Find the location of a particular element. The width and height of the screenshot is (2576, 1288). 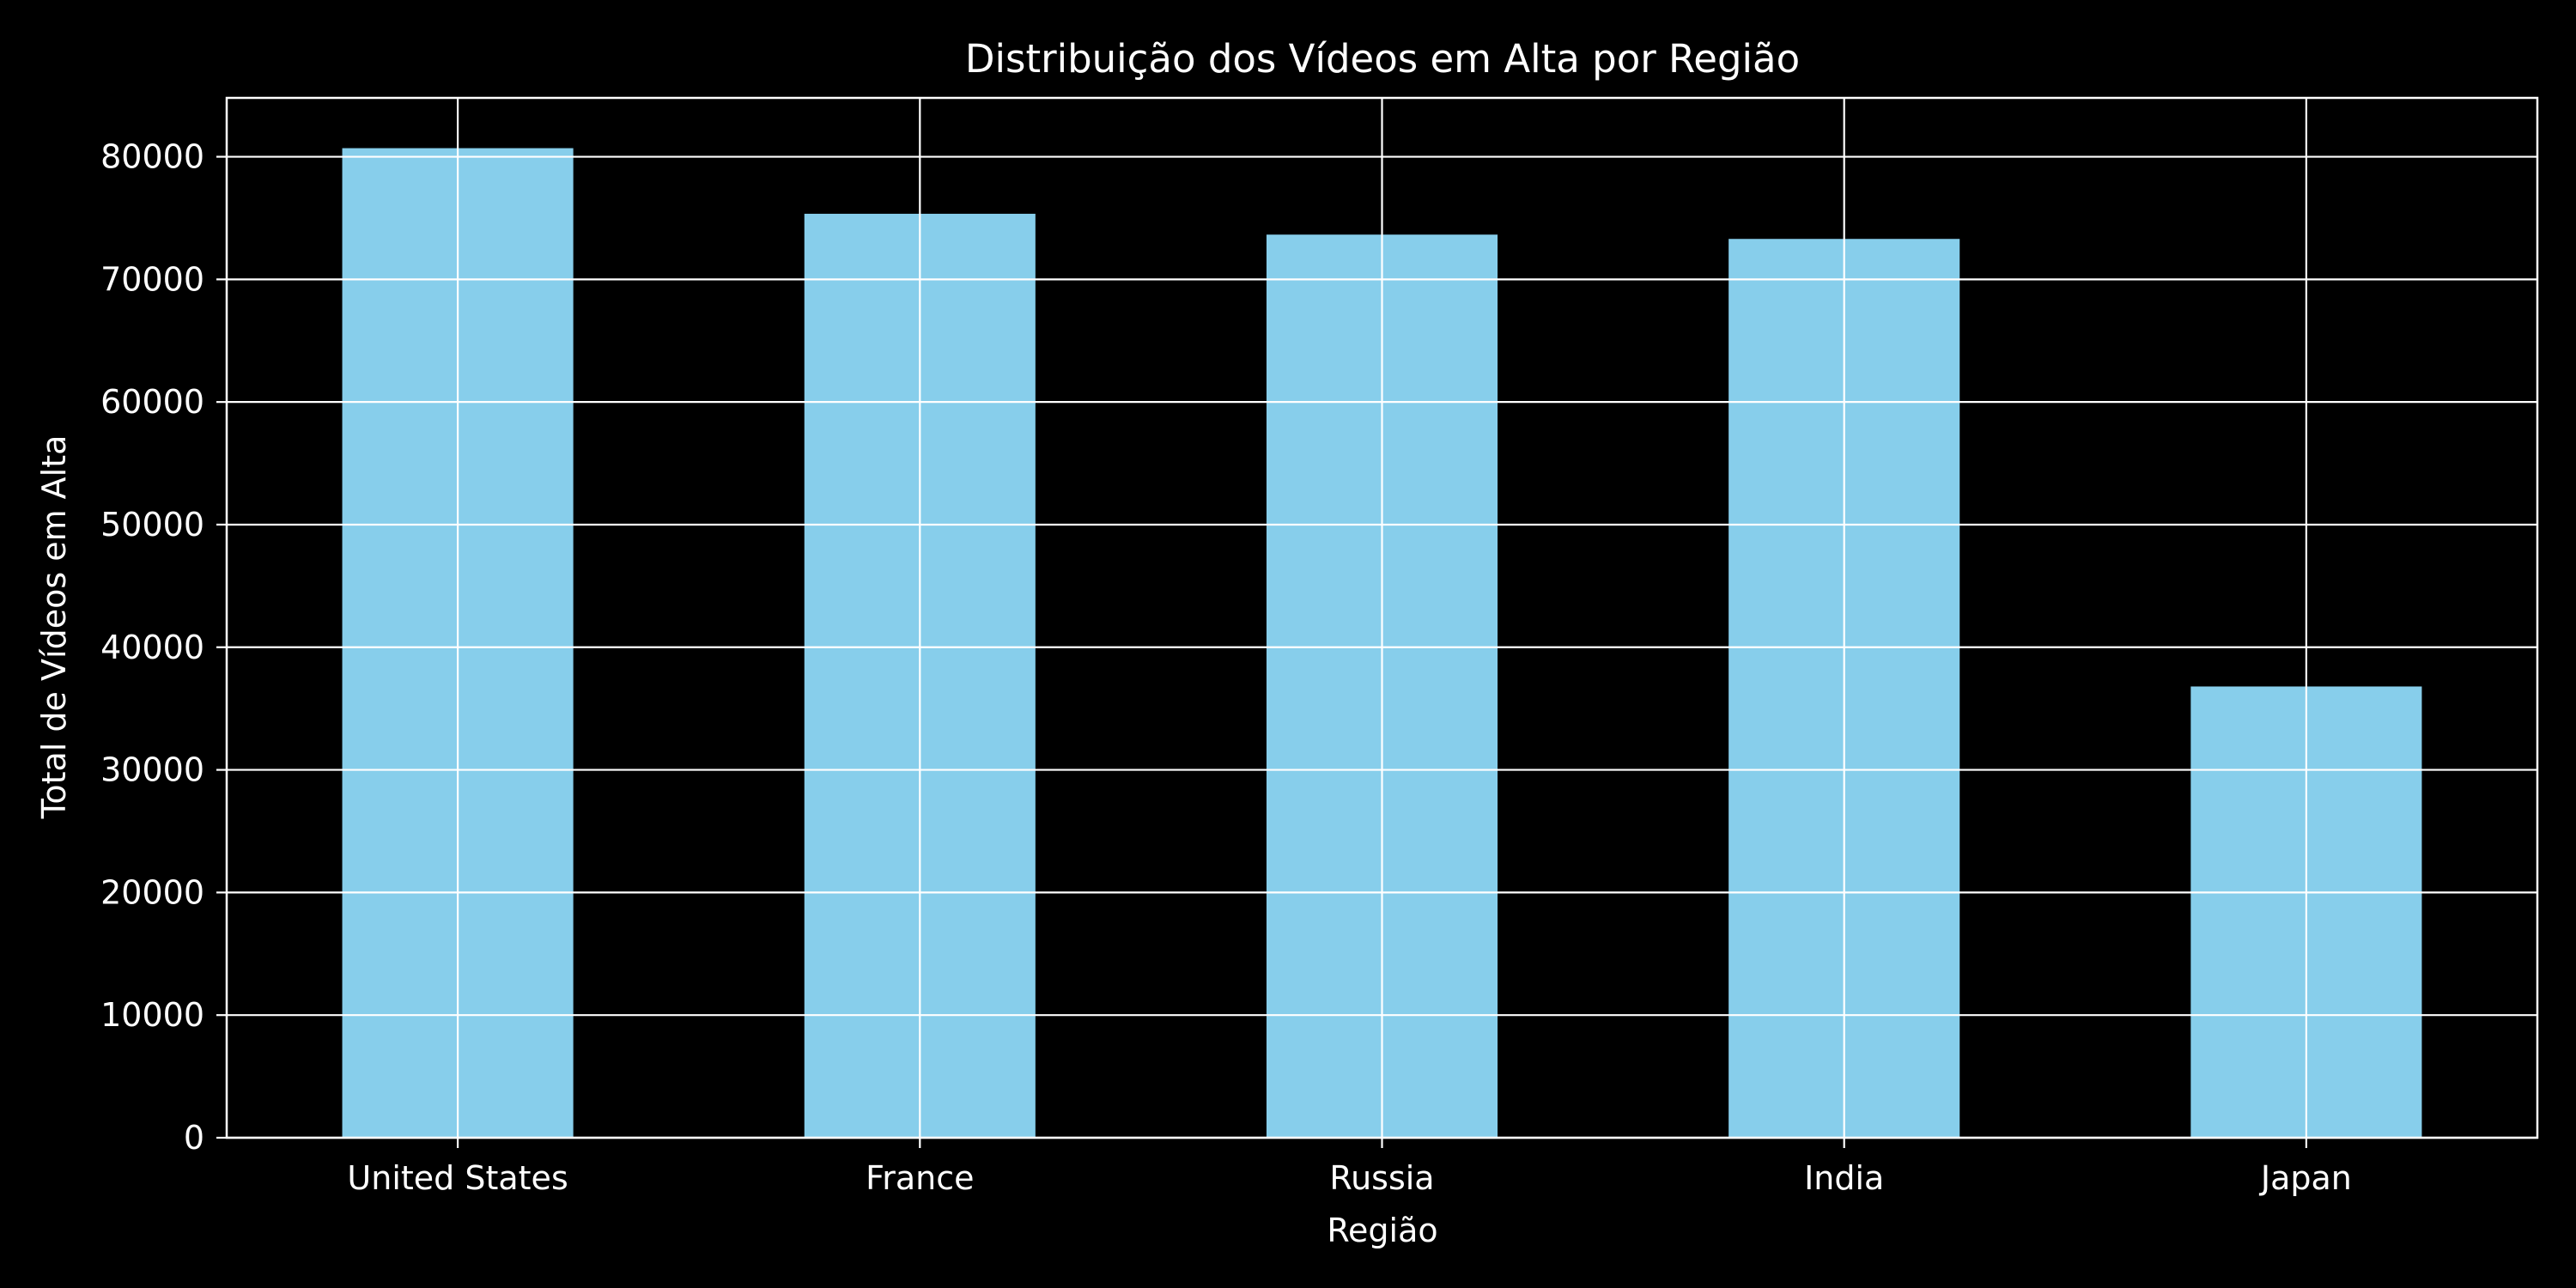

y-axis-label: Total de Vídeos em Alta is located at coordinates (54, 627).